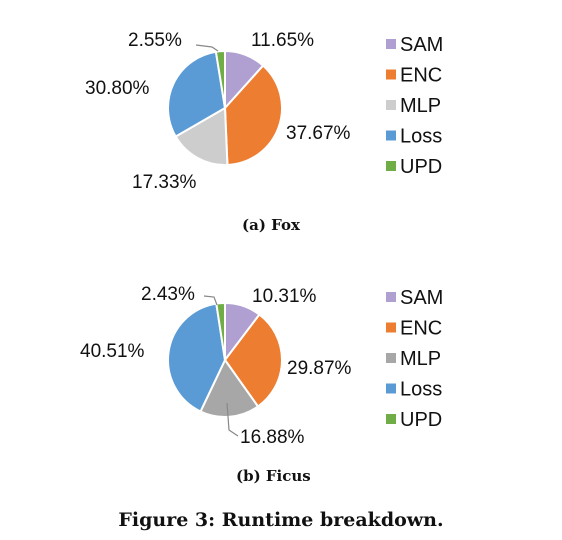  I want to click on data-label-enc-ficus: 29.87%, so click(319, 368).